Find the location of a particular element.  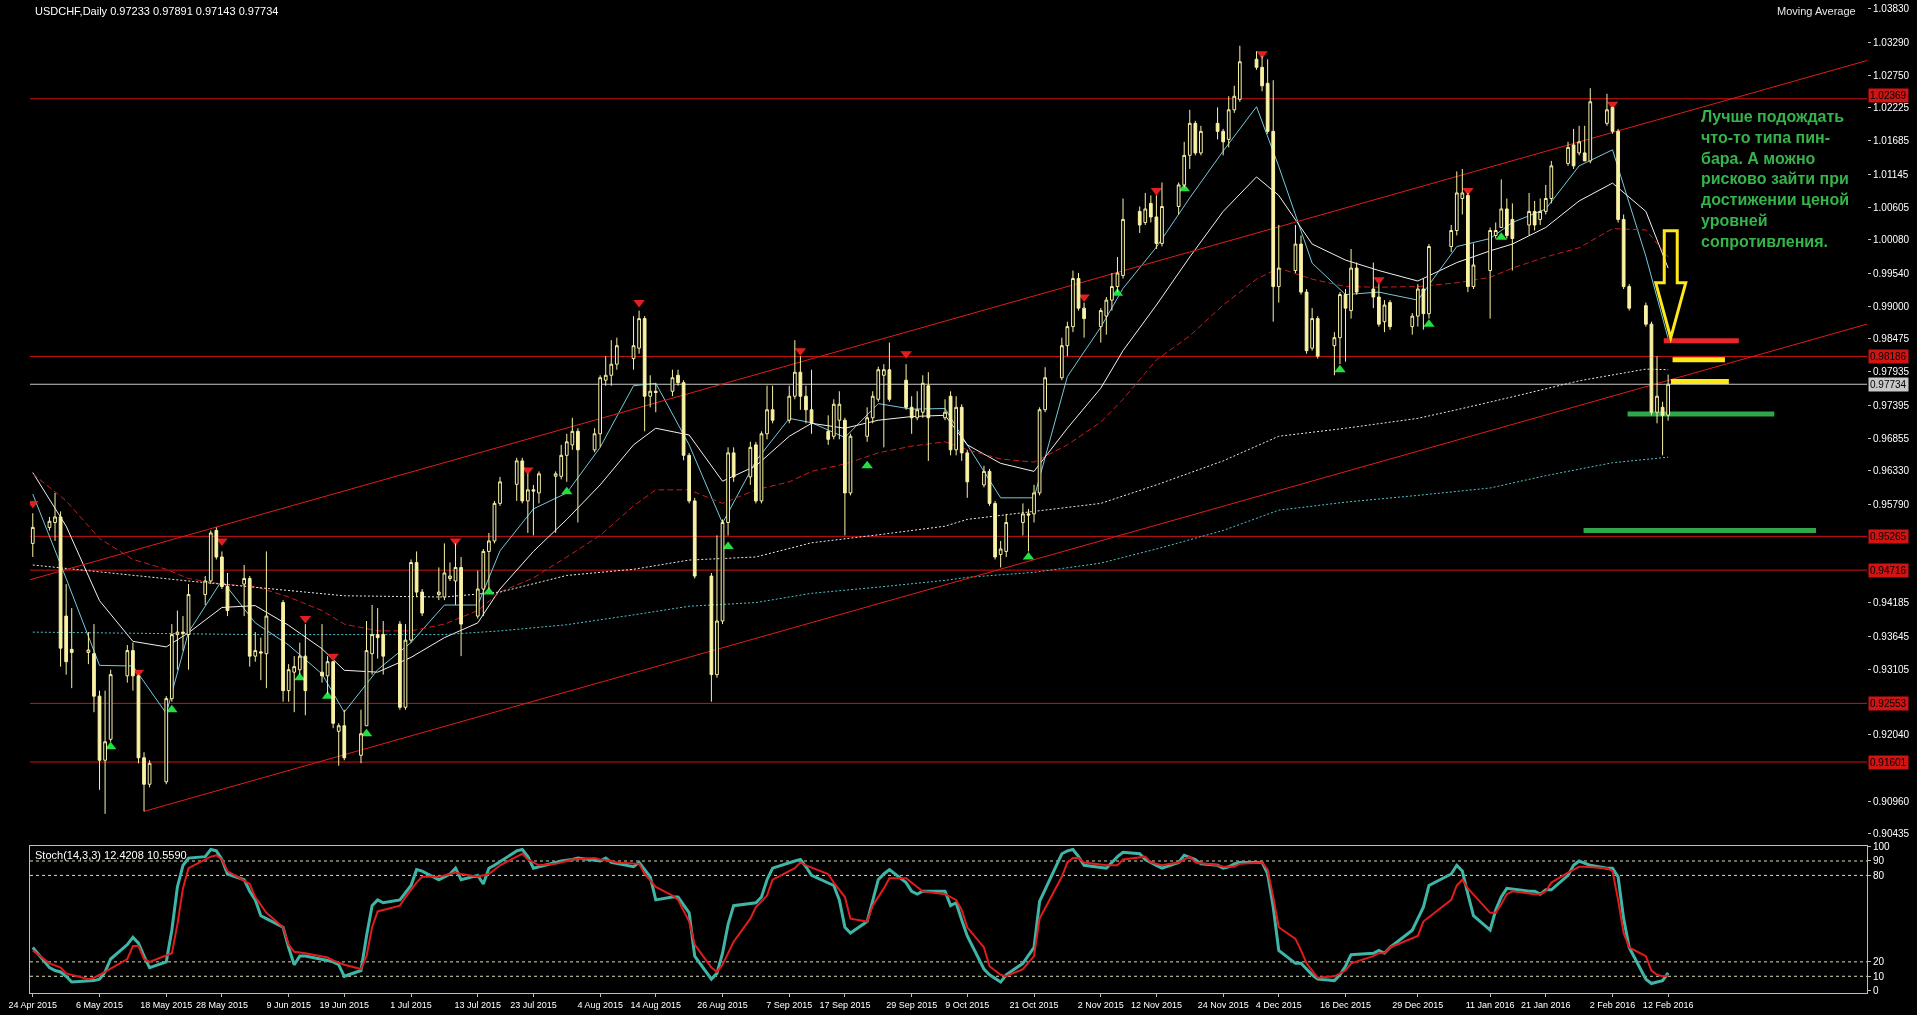

x-tick-label: 23 Jul 2015 is located at coordinates (533, 1004).